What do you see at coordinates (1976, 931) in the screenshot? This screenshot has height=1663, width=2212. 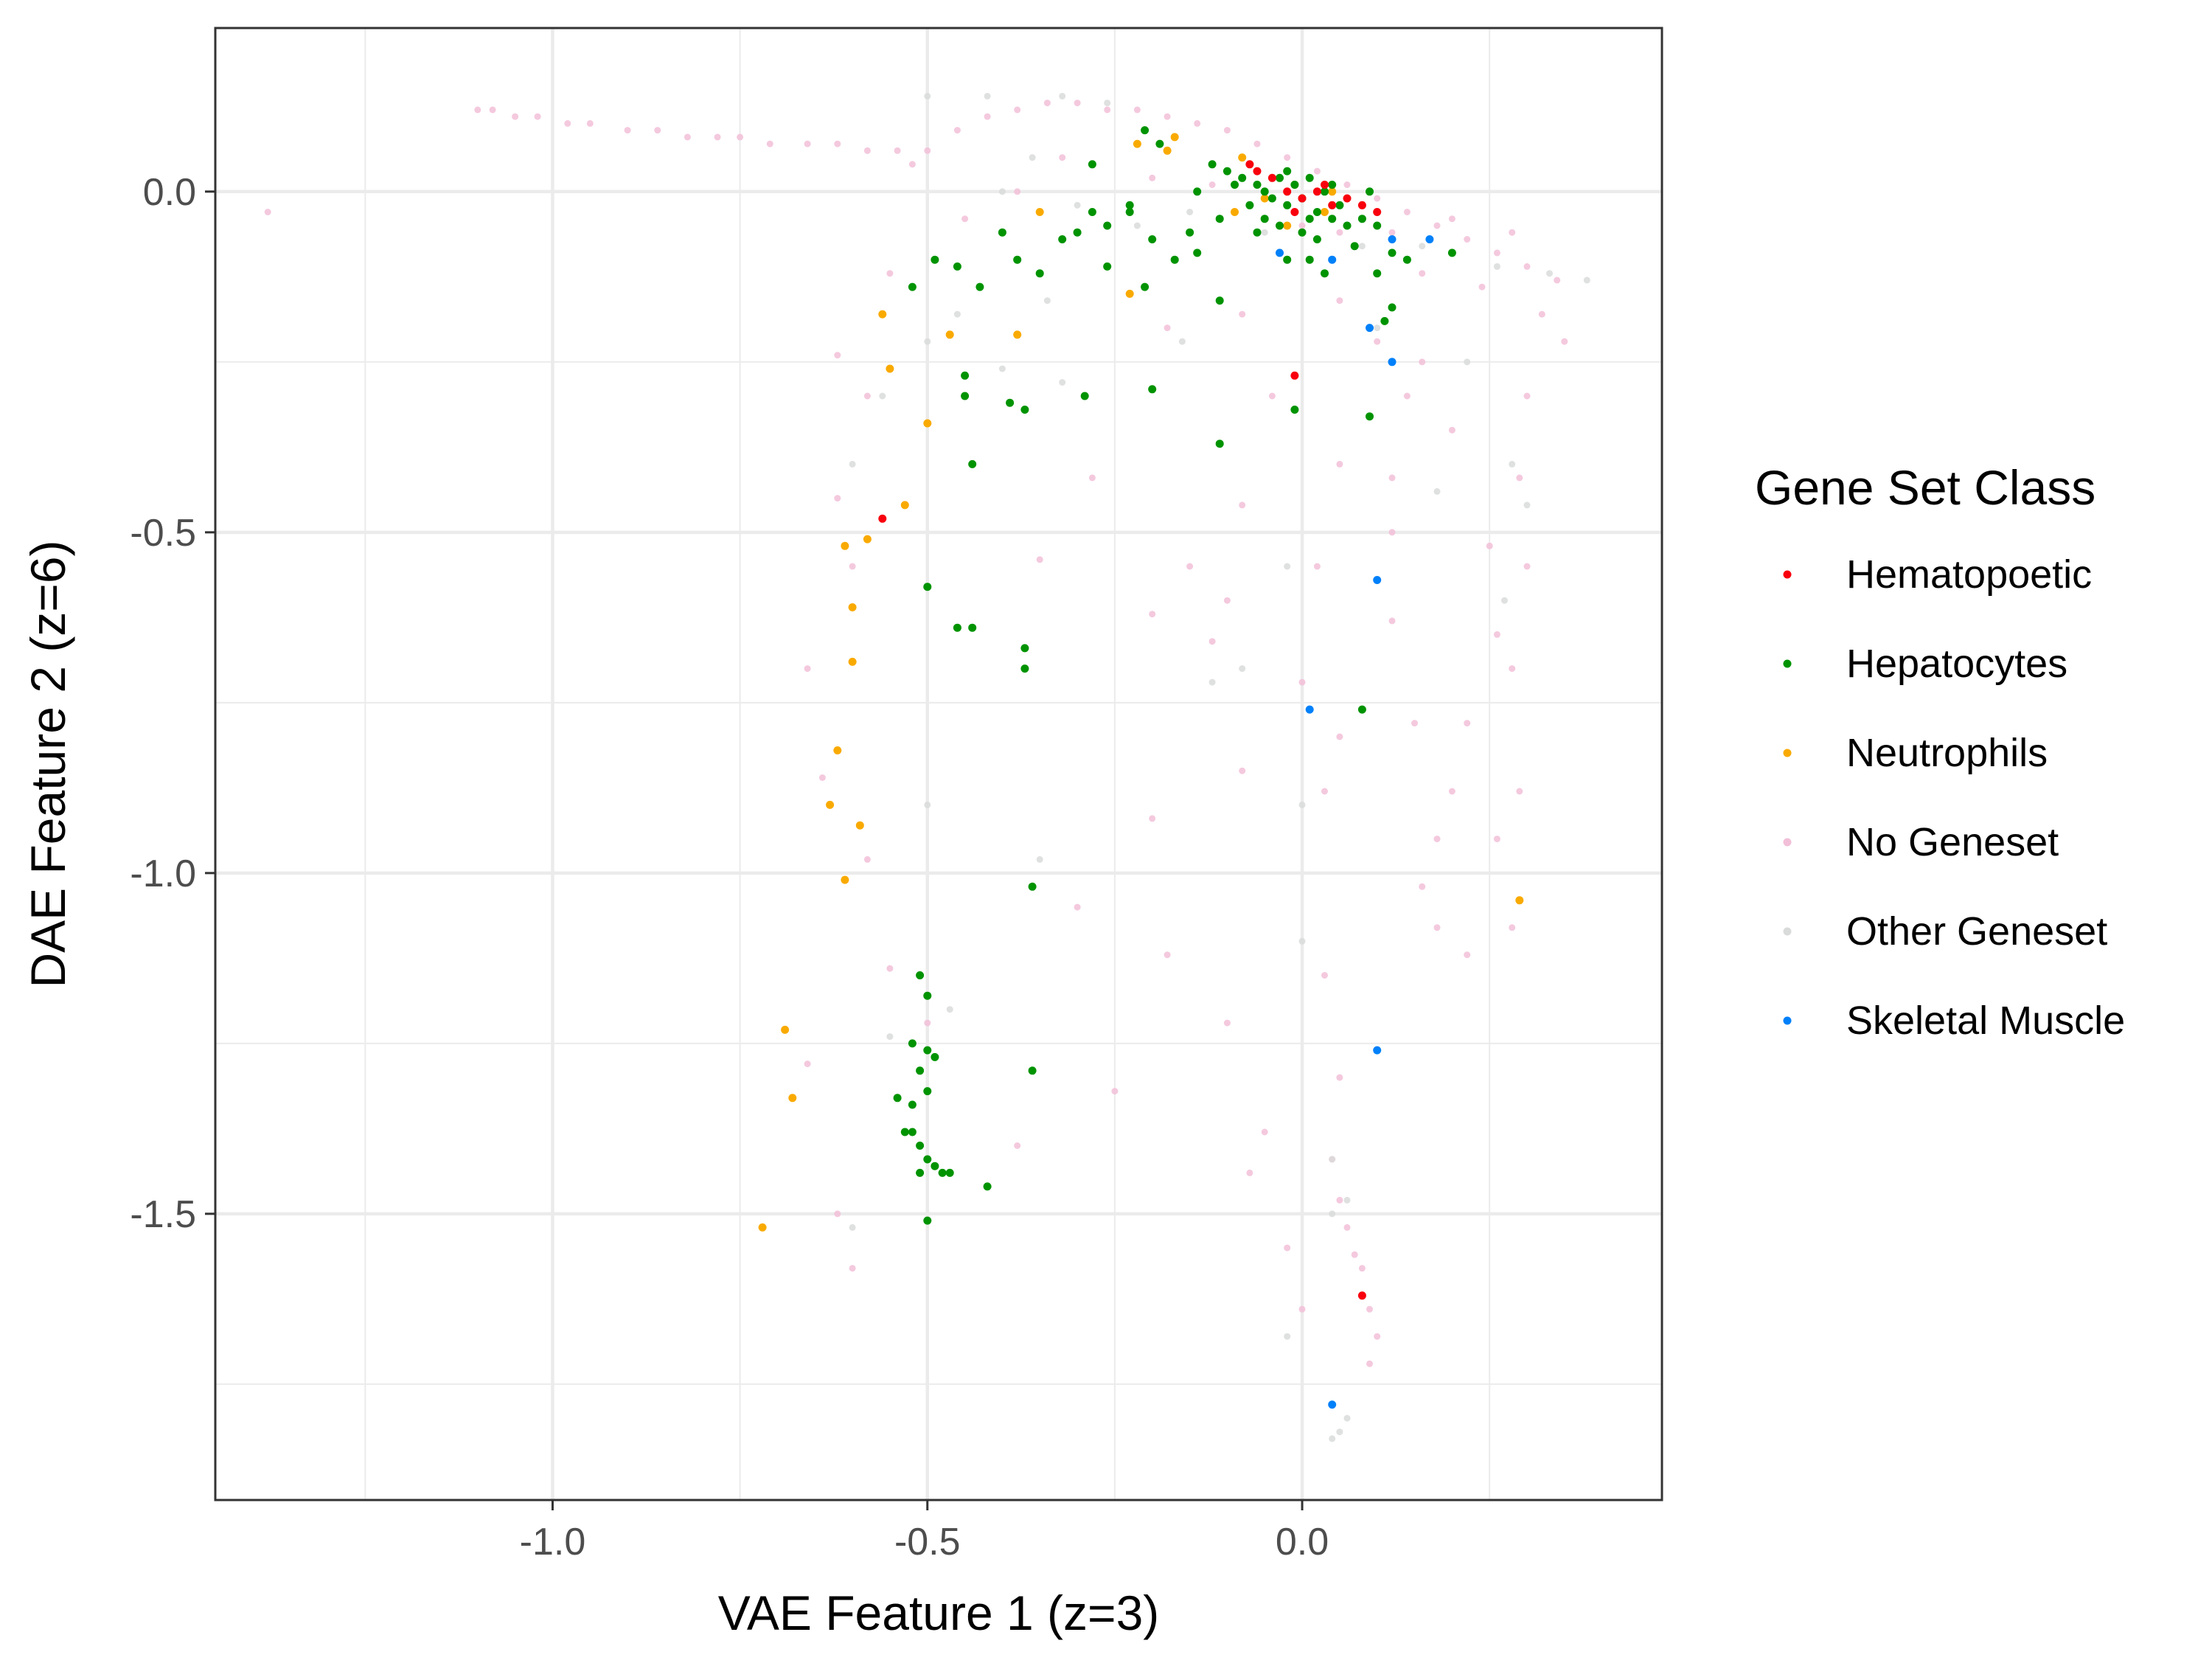 I see `legend-label-other-geneset: Other Geneset` at bounding box center [1976, 931].